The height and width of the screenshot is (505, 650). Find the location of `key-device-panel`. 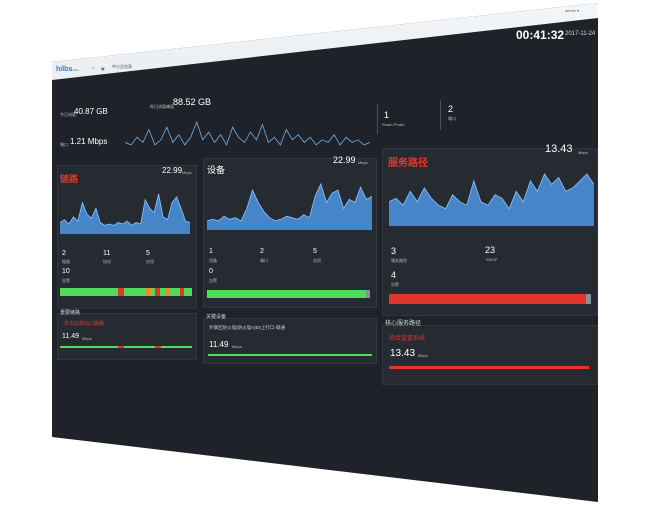

key-device-panel is located at coordinates (290, 341).